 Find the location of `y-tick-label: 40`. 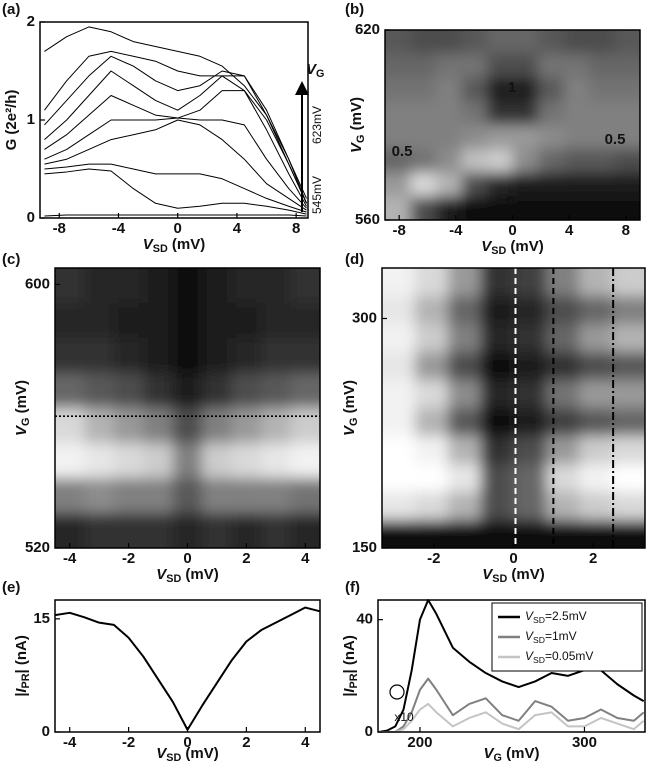

y-tick-label: 40 is located at coordinates (364, 619).